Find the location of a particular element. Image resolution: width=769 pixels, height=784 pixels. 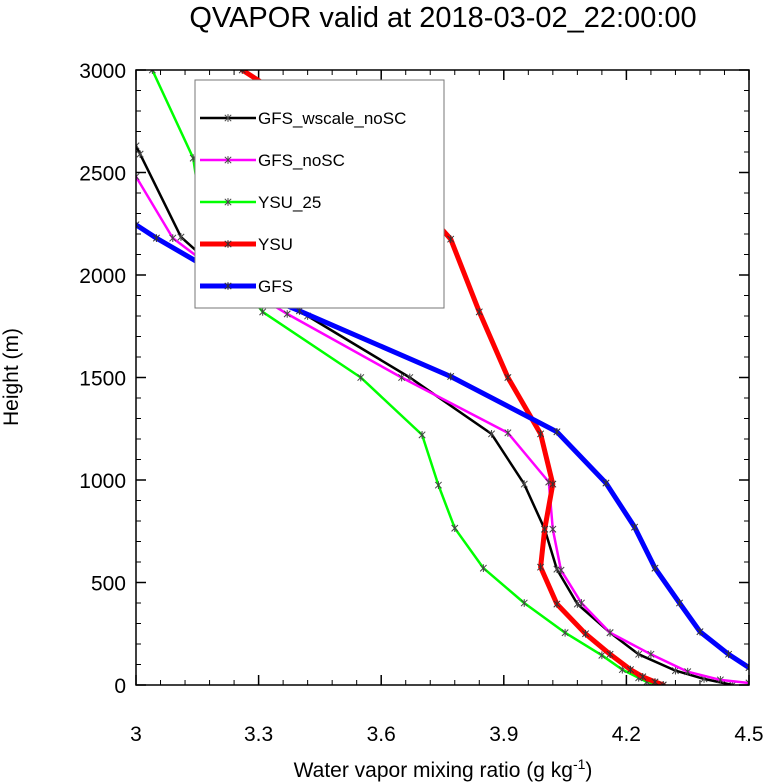

legend-item: GFS is located at coordinates (246, 286).